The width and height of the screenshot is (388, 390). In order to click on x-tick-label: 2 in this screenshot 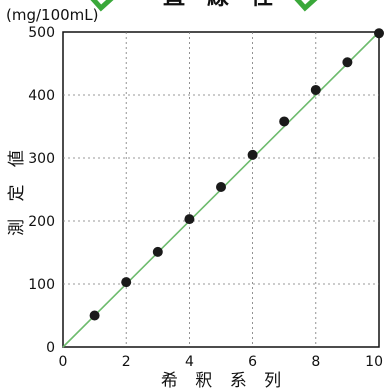, I will do `click(126, 362)`.